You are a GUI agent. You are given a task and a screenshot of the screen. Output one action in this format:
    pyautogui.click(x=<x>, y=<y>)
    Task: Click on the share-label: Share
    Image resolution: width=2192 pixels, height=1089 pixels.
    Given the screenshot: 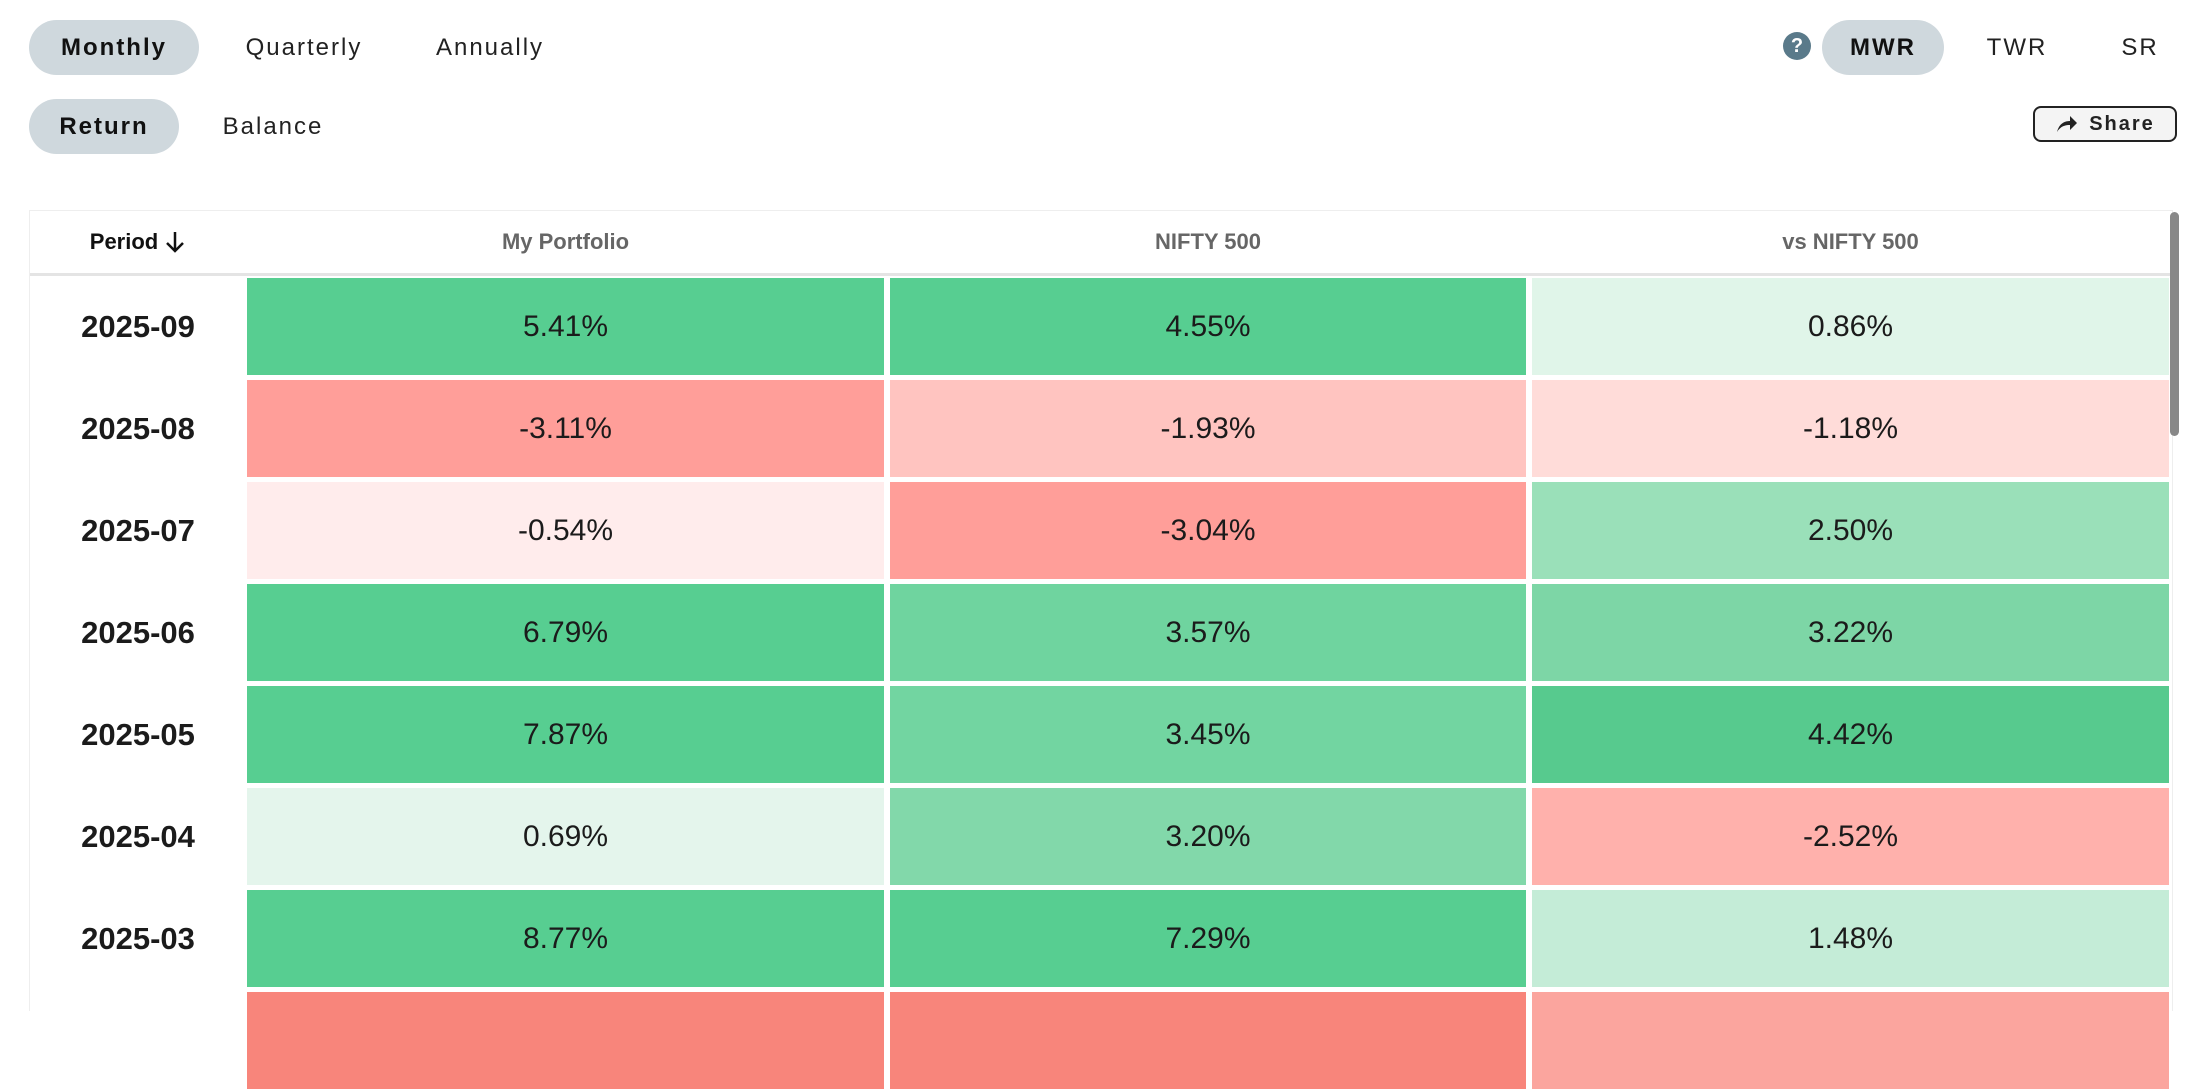 What is the action you would take?
    pyautogui.click(x=2122, y=123)
    